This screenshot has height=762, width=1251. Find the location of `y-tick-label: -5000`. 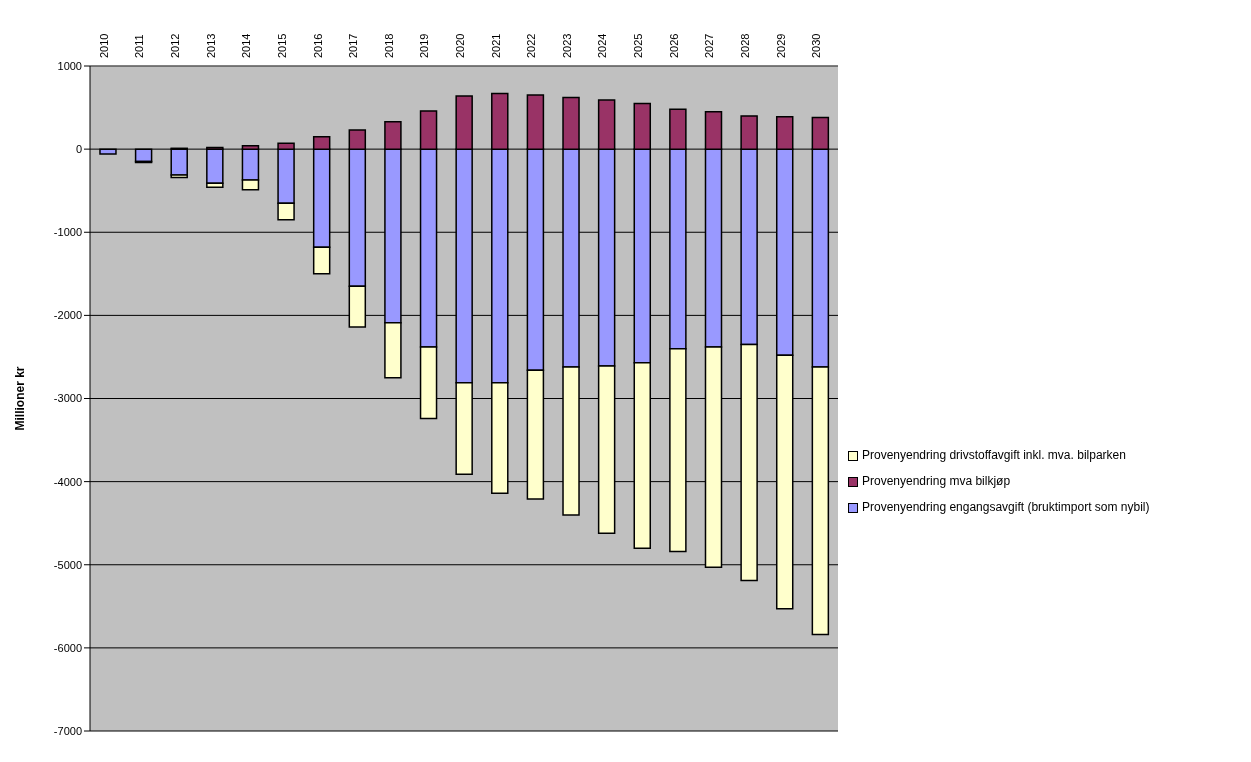

y-tick-label: -5000 is located at coordinates (67, 564).